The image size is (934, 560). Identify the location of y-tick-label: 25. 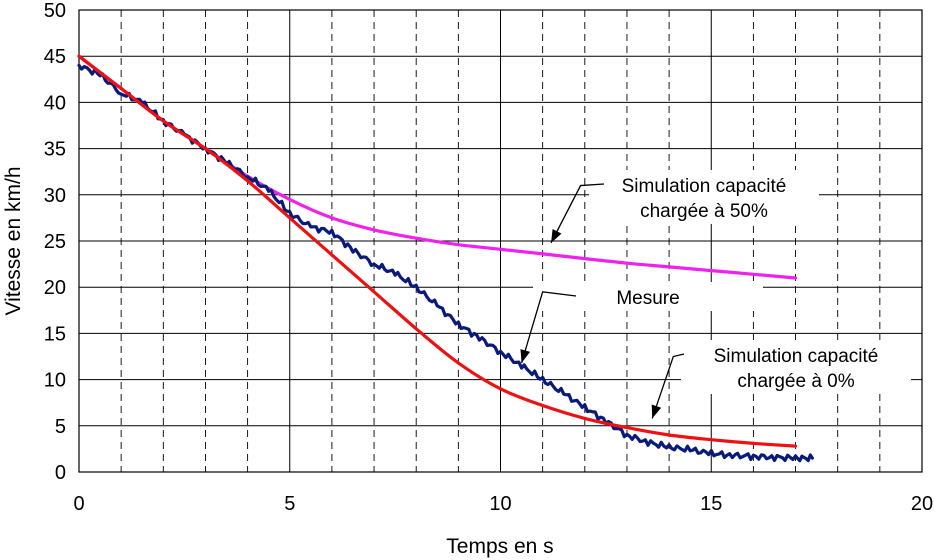
(55, 242).